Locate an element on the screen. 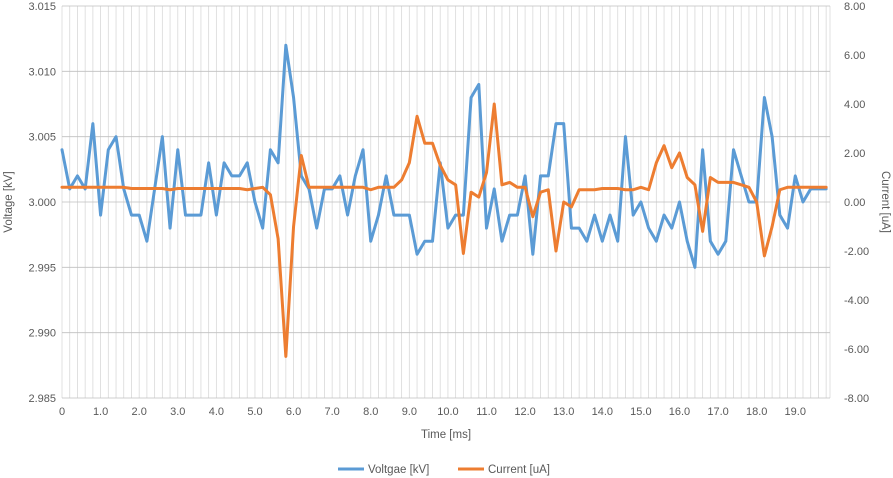  right-y-tick-label: 6.00 is located at coordinates (854, 56).